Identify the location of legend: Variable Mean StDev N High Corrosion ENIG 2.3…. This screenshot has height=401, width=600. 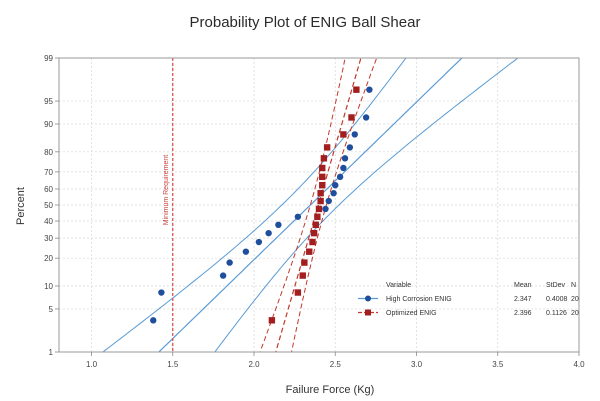
(468, 299).